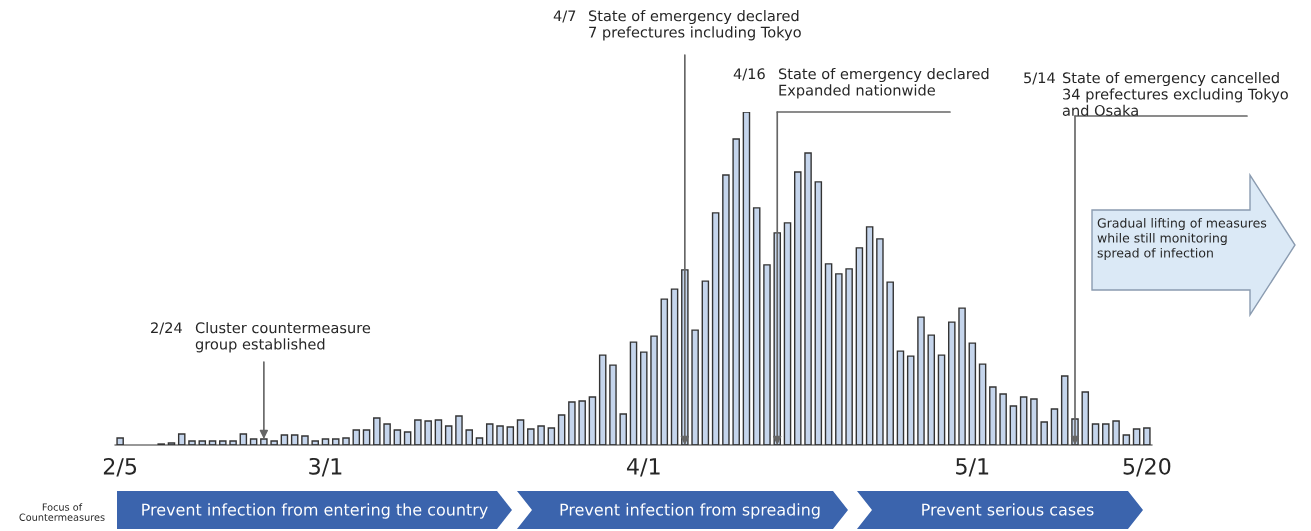 This screenshot has width=1311, height=531. Describe the element at coordinates (677, 25) in the screenshot. I see `text: 4/7 State of emergency declared 7 prefectures including Tokyo` at that location.